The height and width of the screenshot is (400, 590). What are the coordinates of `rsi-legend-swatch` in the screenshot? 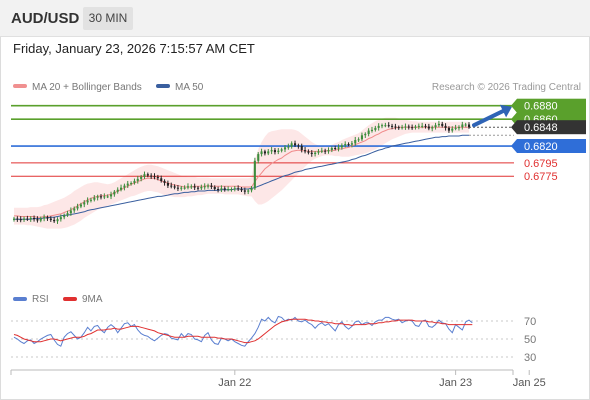 It's located at (20, 299).